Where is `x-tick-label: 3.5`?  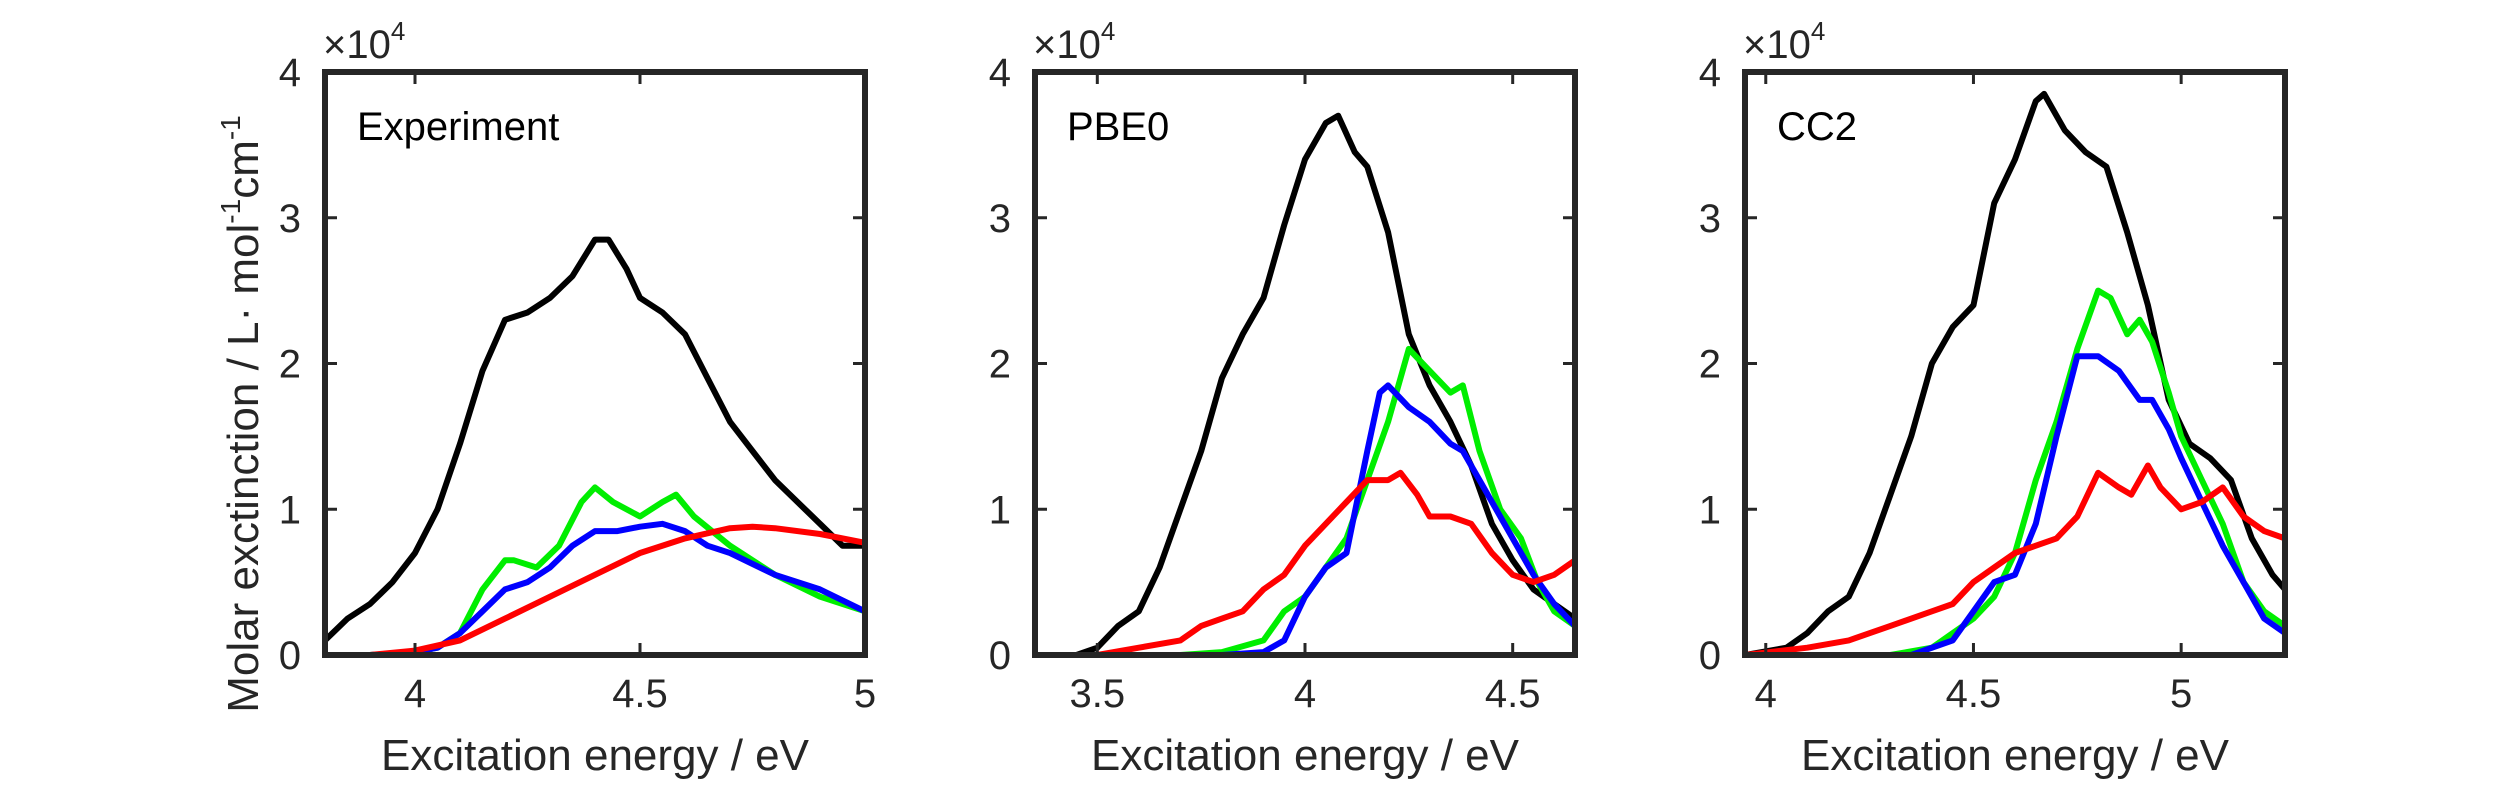 x-tick-label: 3.5 is located at coordinates (1098, 694).